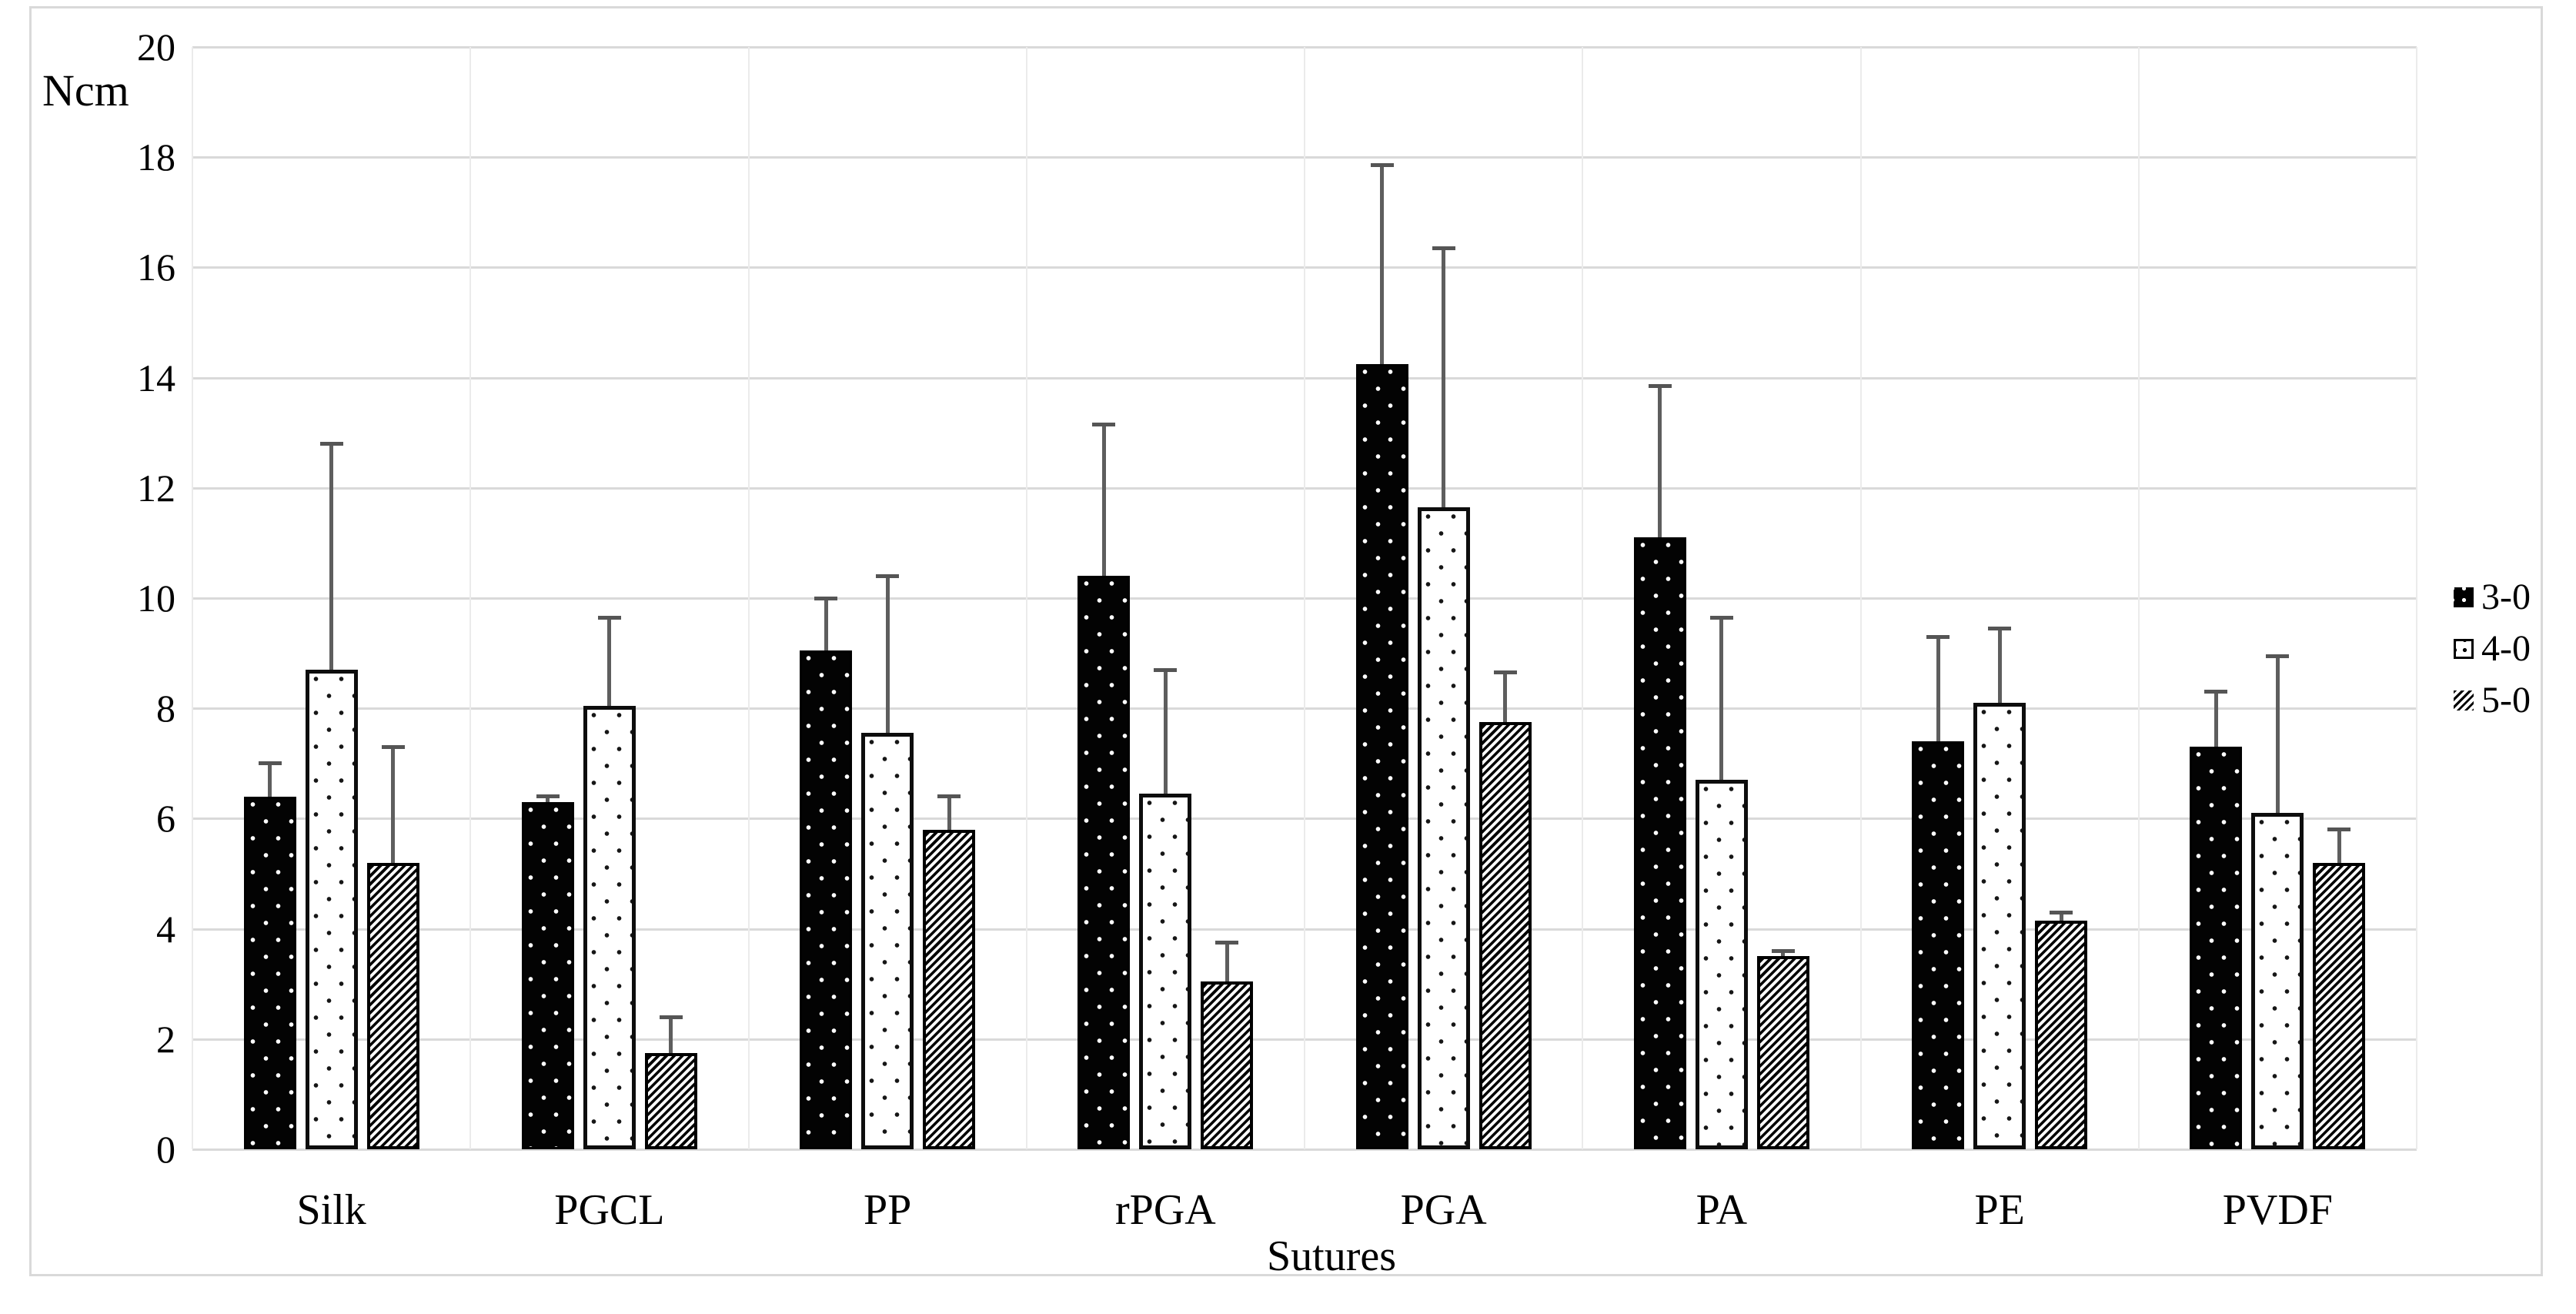  I want to click on x-axis-category-label: PGA, so click(1443, 1210).